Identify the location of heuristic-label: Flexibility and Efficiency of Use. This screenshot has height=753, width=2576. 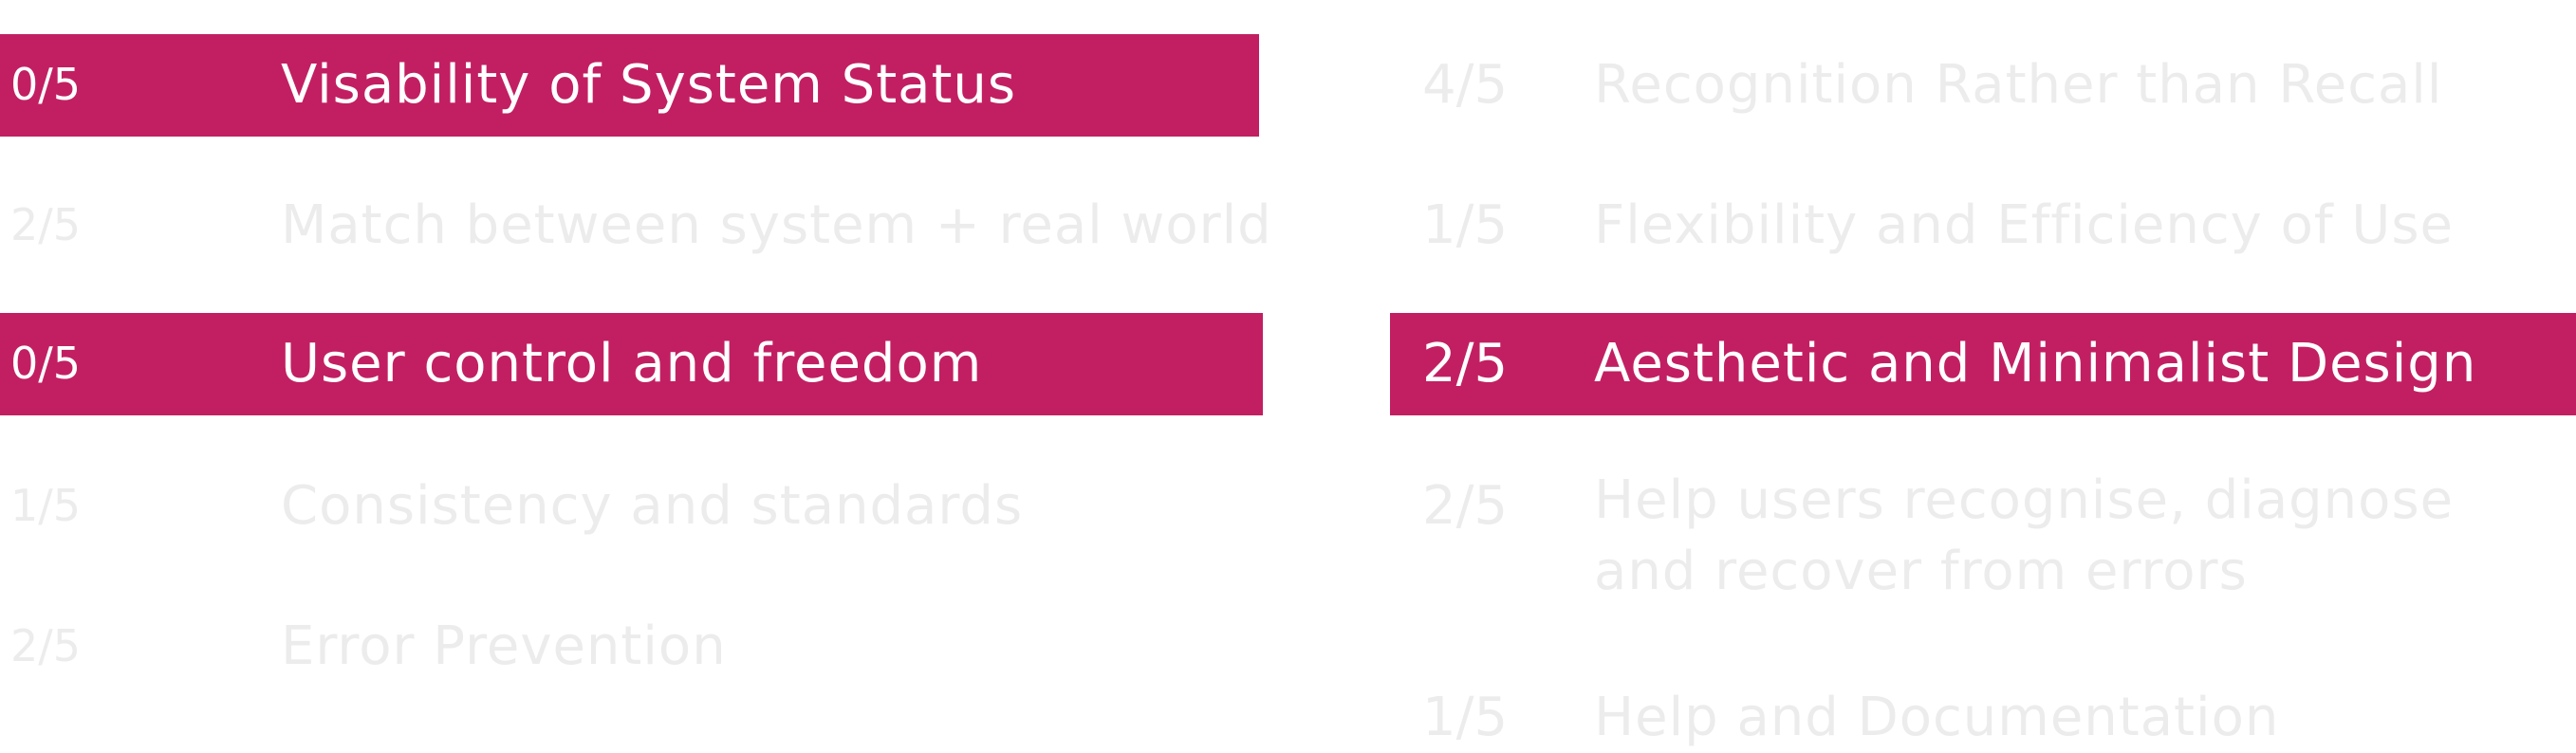
(2024, 225).